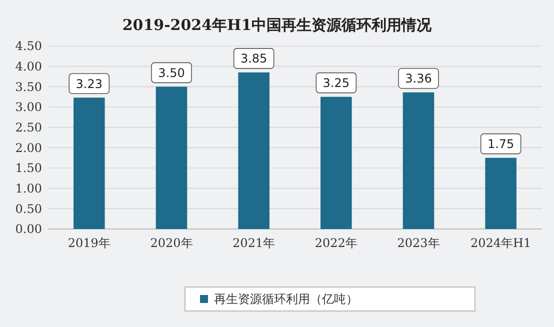 The image size is (554, 327). I want to click on x-tick-label: 2023年, so click(418, 243).